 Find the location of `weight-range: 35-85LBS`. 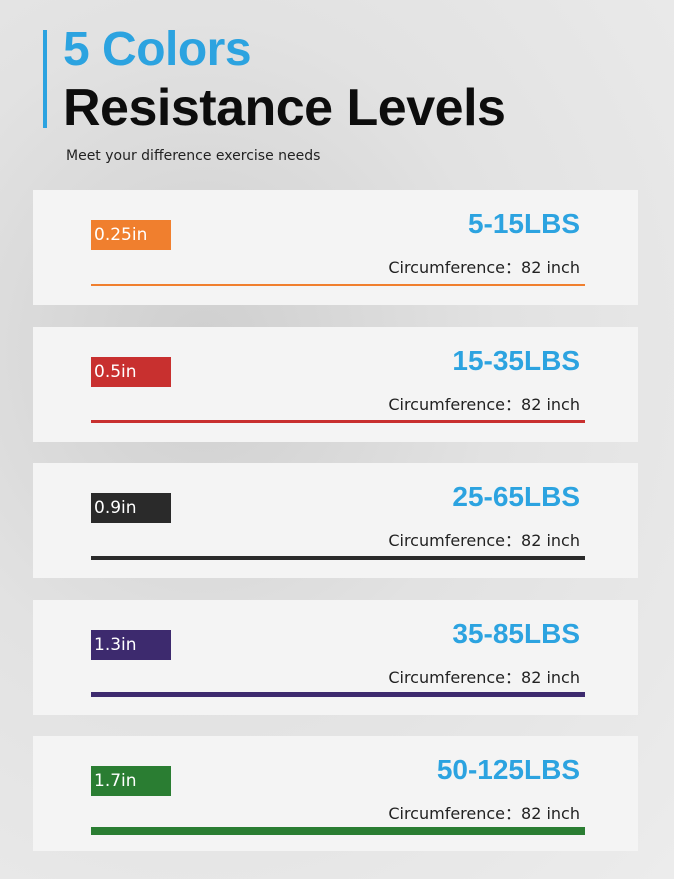

weight-range: 35-85LBS is located at coordinates (516, 633).